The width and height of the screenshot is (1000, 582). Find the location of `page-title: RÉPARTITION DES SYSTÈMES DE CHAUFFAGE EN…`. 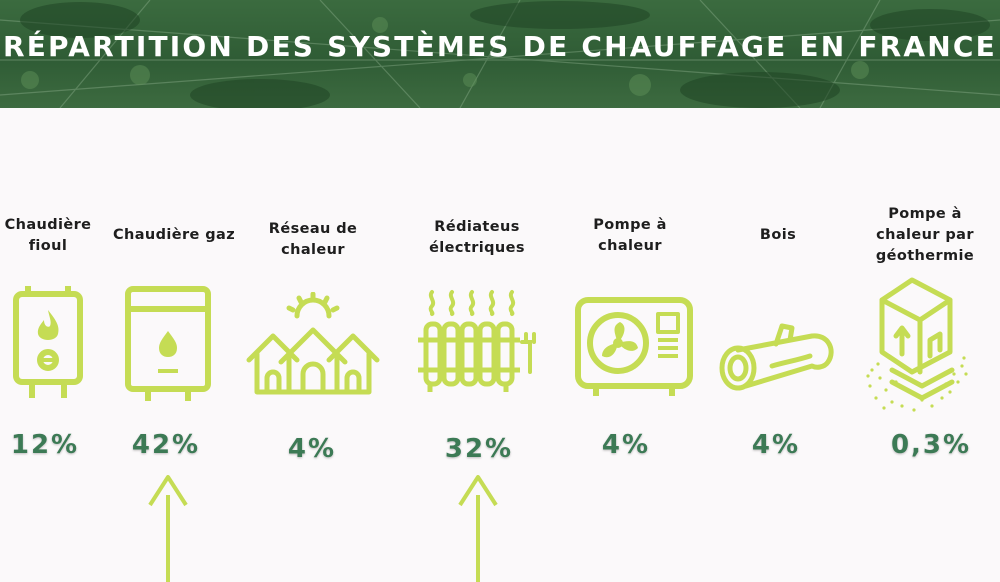

page-title: RÉPARTITION DES SYSTÈMES DE CHAUFFAGE EN… is located at coordinates (500, 46).